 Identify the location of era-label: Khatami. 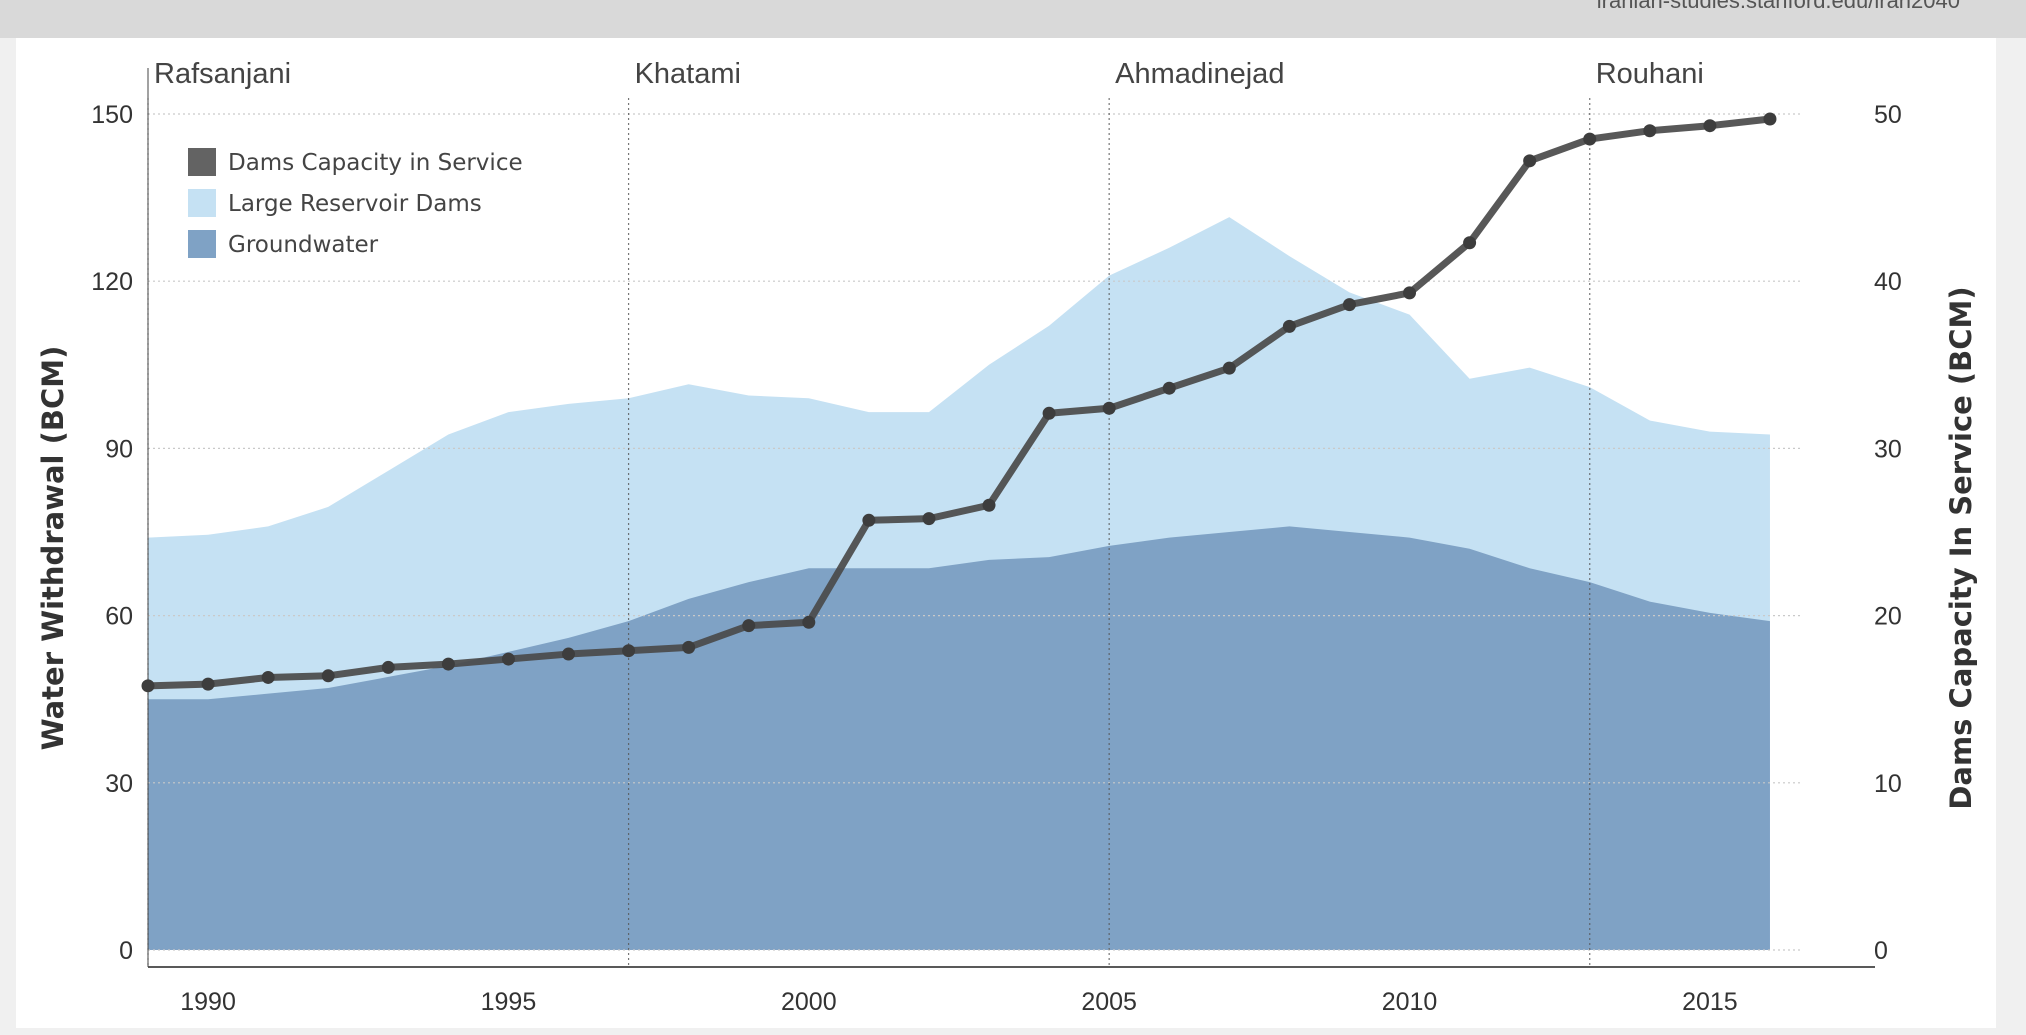
(688, 74).